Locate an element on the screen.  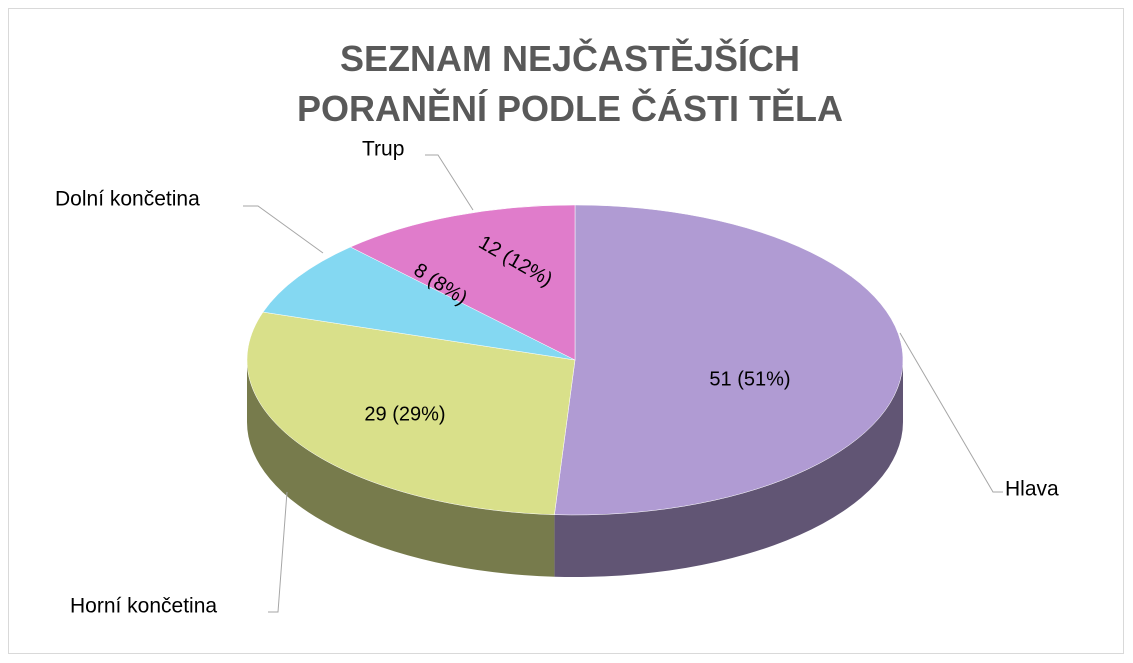
category-label: Dolní končetina is located at coordinates (127, 199).